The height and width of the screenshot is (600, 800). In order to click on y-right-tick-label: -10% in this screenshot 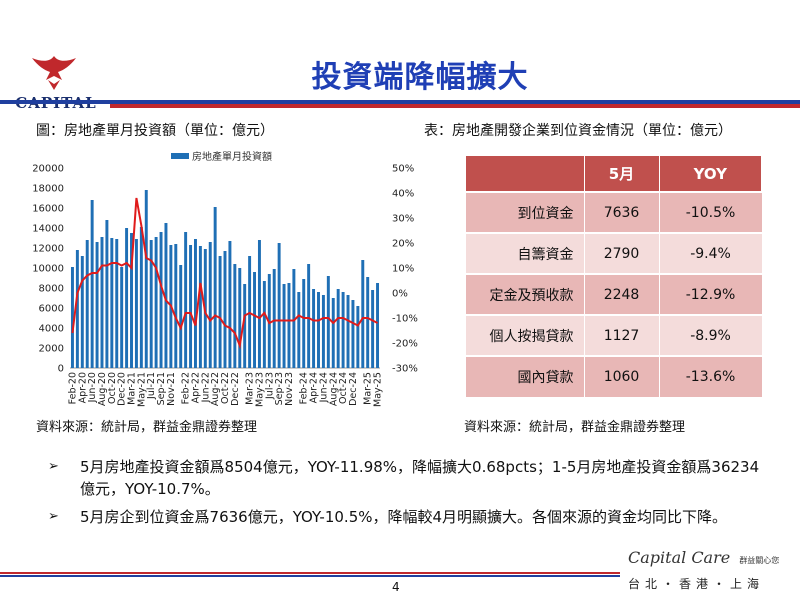, I will do `click(405, 319)`.